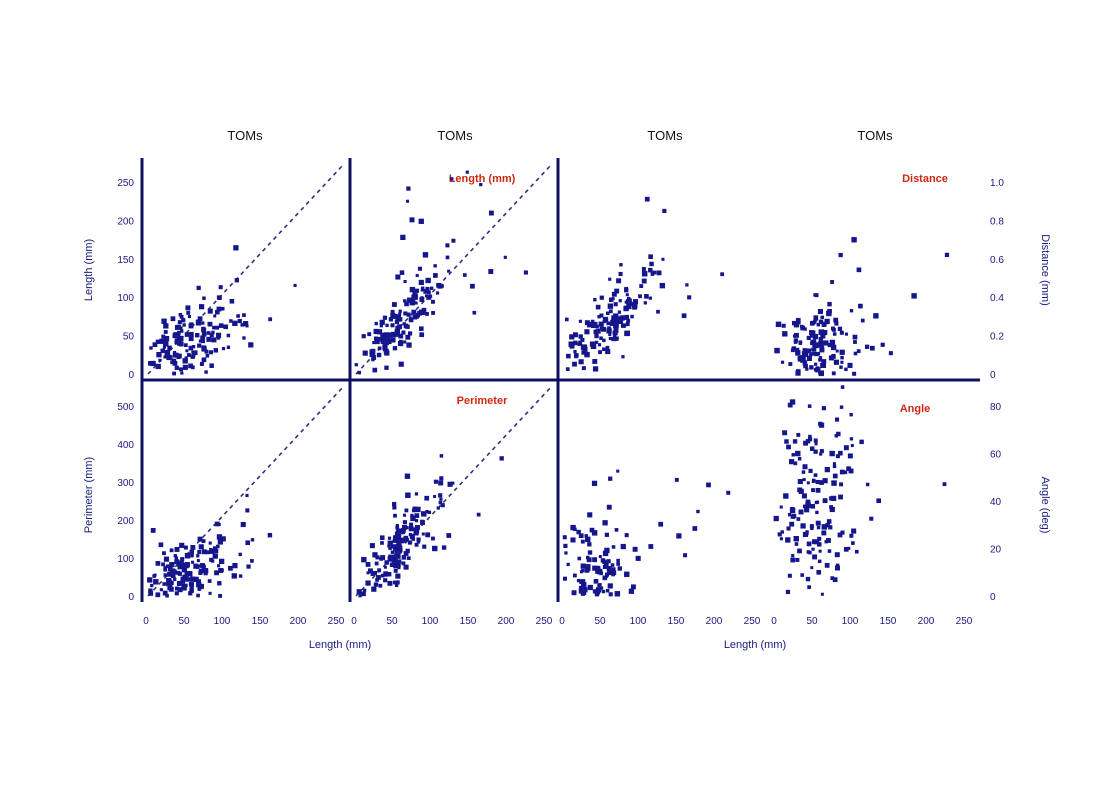  What do you see at coordinates (222, 621) in the screenshot?
I see `x-tick-label: 100` at bounding box center [222, 621].